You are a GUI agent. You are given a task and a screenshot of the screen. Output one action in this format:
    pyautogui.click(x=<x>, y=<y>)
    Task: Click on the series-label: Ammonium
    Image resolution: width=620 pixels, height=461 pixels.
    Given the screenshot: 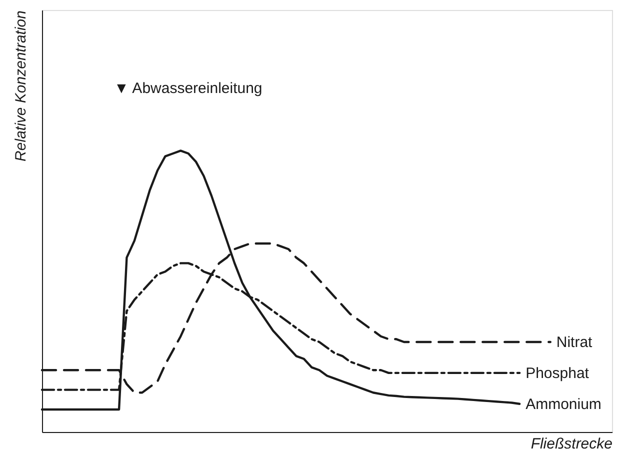 What is the action you would take?
    pyautogui.click(x=564, y=404)
    